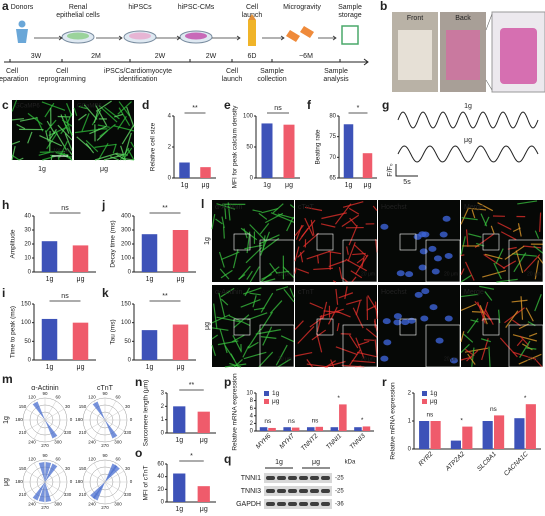  What do you see at coordinates (207, 241) in the screenshot?
I see `condition-label: 1g` at bounding box center [207, 241].